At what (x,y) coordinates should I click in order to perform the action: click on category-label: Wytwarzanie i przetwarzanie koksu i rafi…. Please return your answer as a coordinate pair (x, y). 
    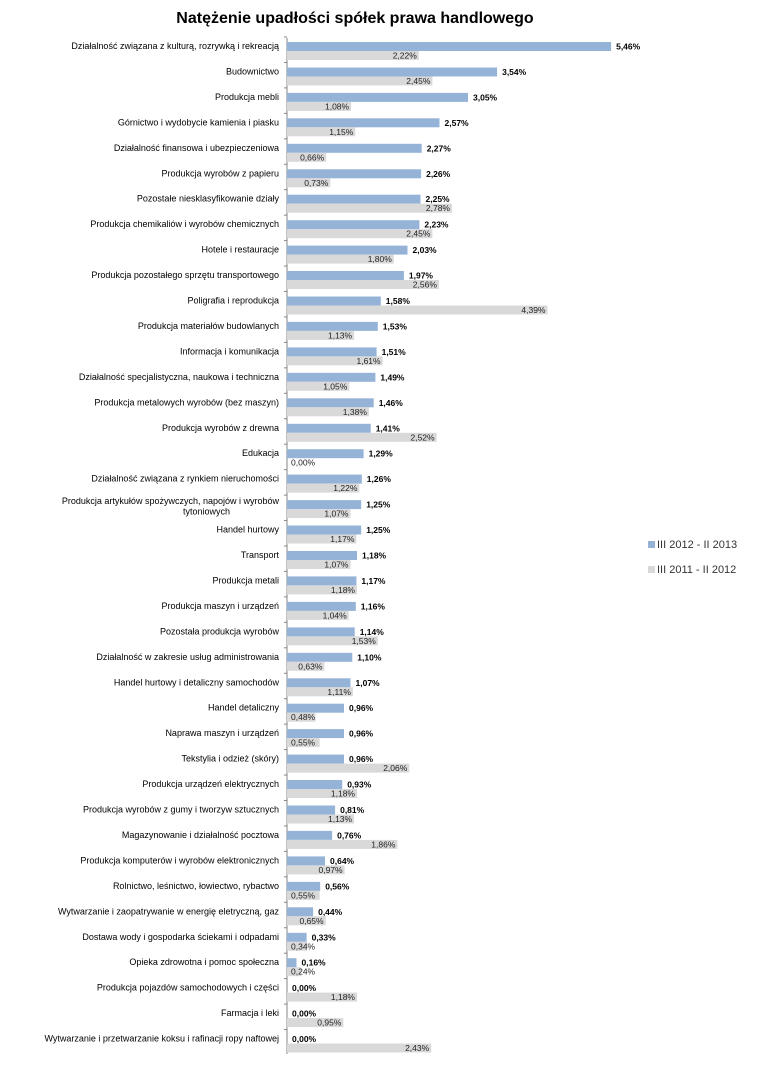
    Looking at the image, I should click on (161, 1039).